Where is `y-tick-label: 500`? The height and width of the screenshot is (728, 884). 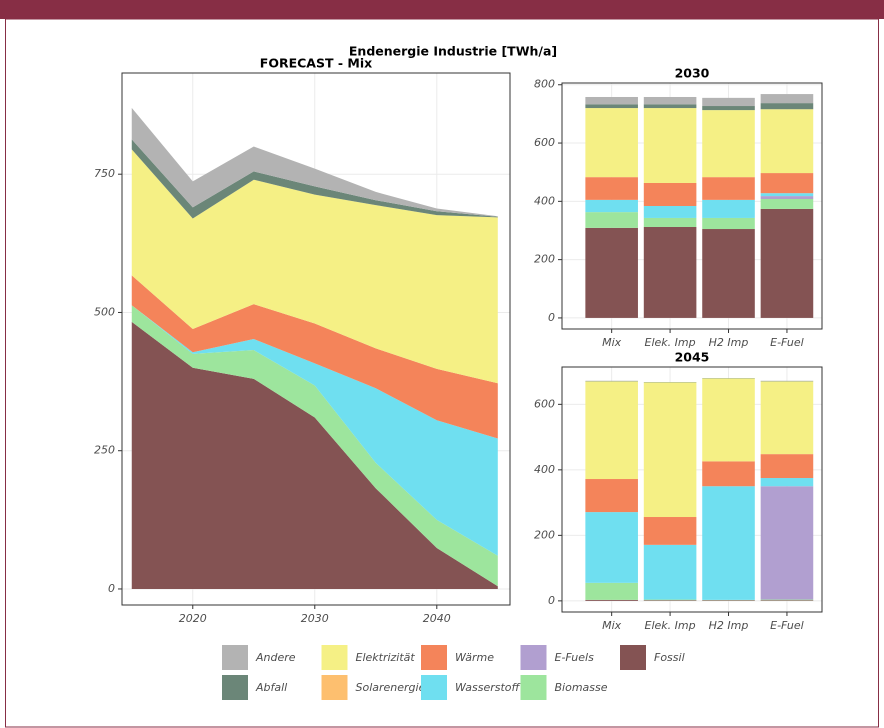 y-tick-label: 500 is located at coordinates (104, 311).